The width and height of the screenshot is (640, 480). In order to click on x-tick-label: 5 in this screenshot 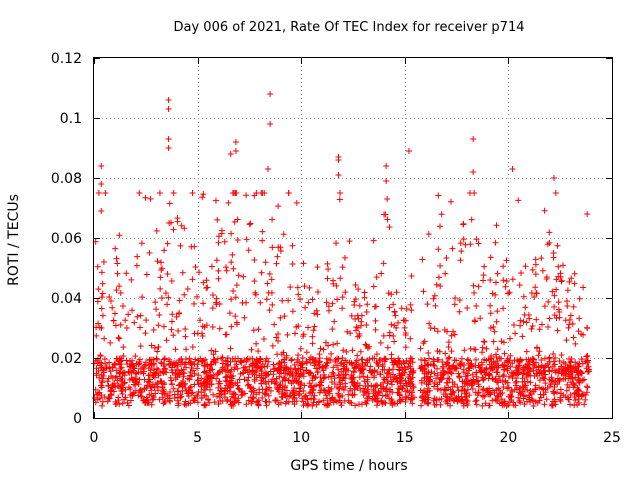, I will do `click(197, 438)`.